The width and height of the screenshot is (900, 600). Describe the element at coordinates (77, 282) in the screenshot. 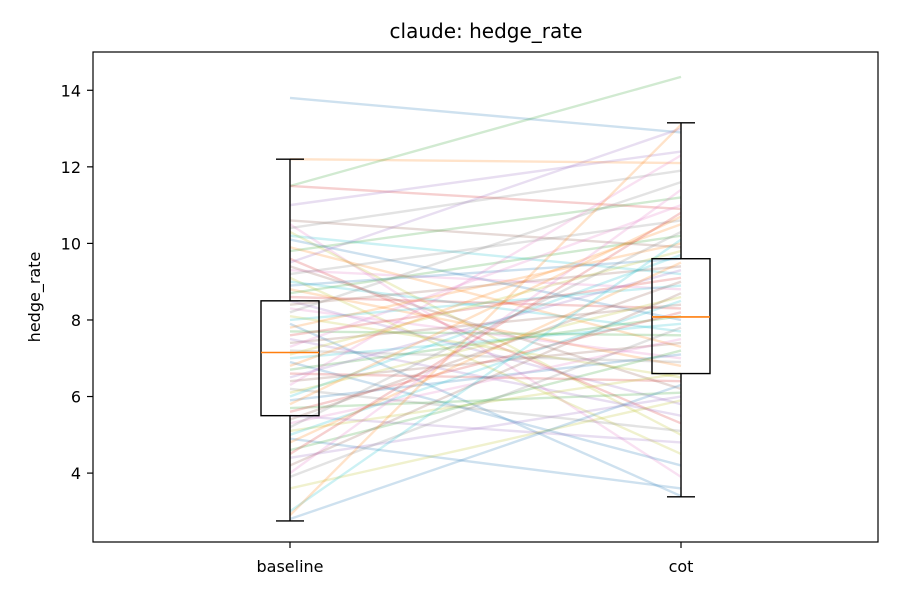

I see `y-axis: 4 6 8 10 12 14` at that location.